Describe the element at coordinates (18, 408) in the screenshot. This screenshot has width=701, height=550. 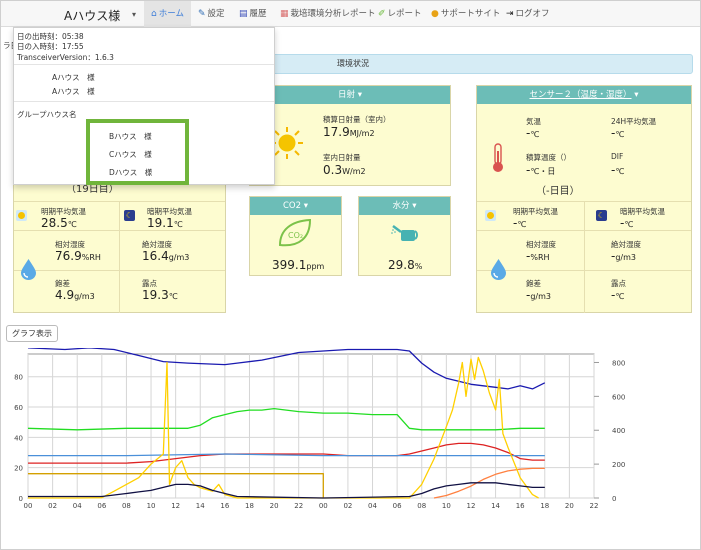
I see `y-left-tick-label: 60` at that location.